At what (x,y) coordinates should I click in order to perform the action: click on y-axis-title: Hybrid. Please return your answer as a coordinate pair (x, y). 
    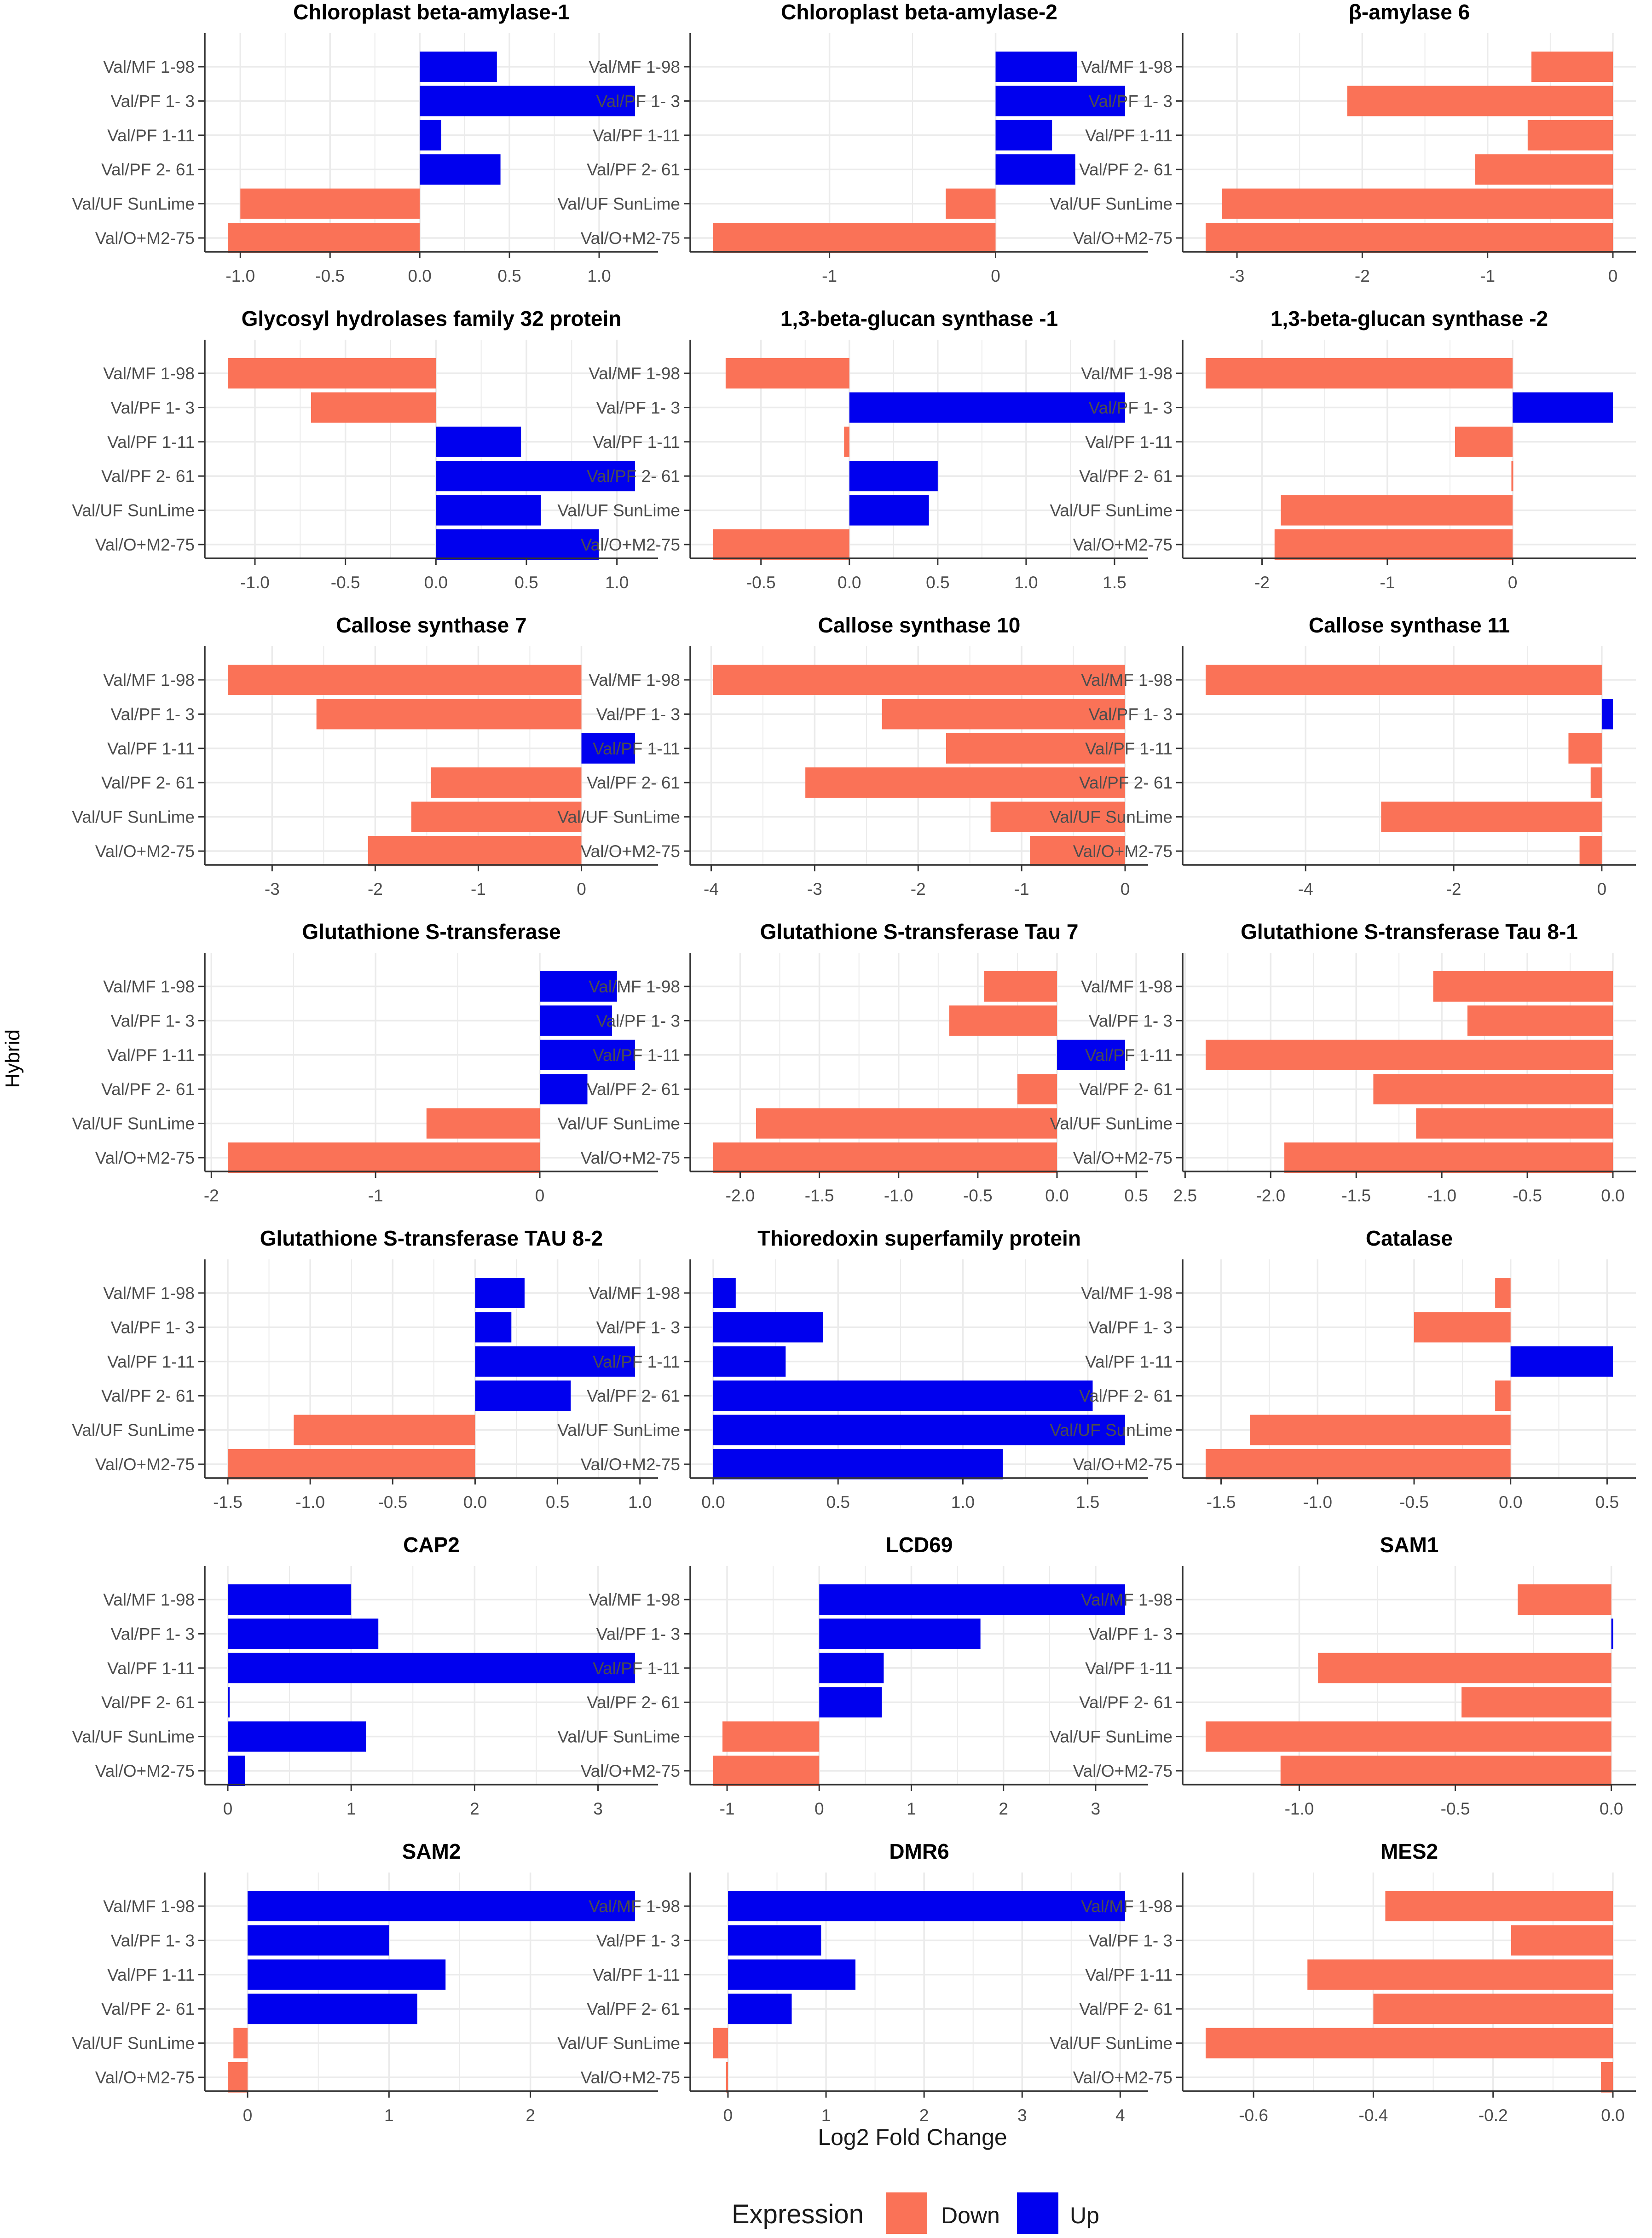
    Looking at the image, I should click on (12, 1058).